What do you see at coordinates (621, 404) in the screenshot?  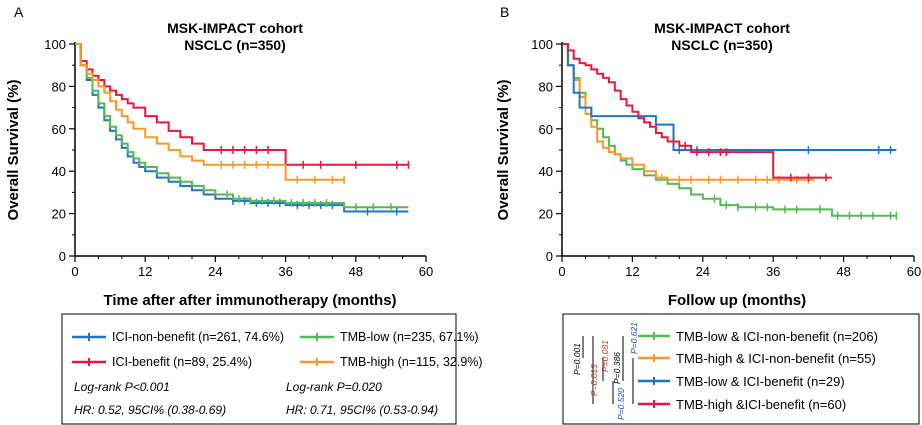 I see `pvalue-4: P=0.520` at bounding box center [621, 404].